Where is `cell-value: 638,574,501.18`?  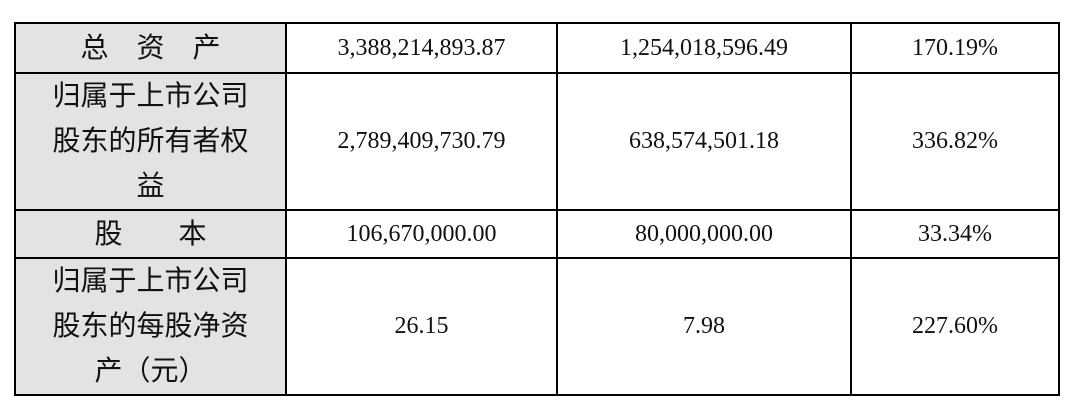 cell-value: 638,574,501.18 is located at coordinates (704, 141).